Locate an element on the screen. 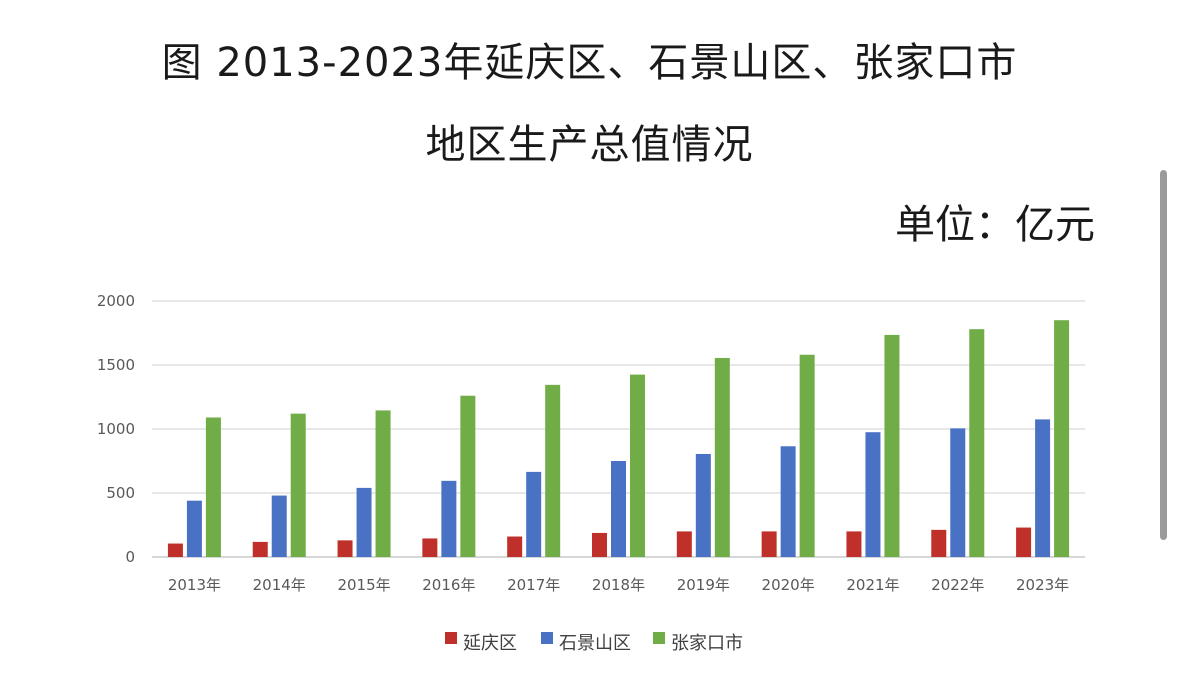 Image resolution: width=1179 pixels, height=698 pixels. x-tick-label: 2018年 is located at coordinates (618, 585).